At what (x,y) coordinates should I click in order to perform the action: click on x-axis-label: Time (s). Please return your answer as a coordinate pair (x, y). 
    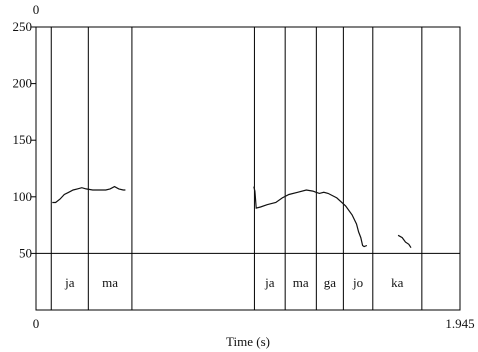
    Looking at the image, I should click on (248, 341).